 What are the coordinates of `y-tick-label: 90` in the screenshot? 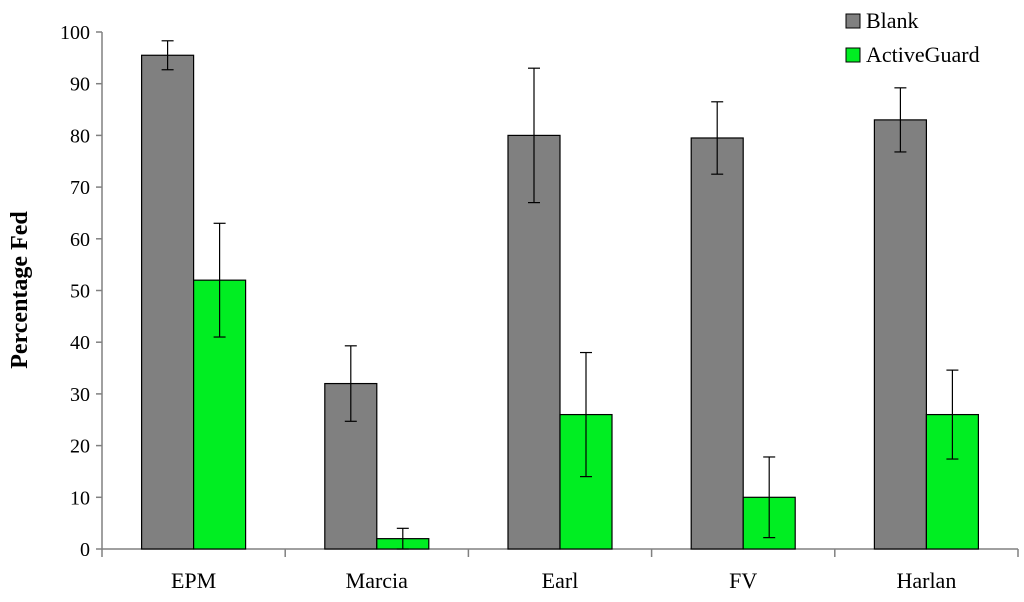 It's located at (80, 85).